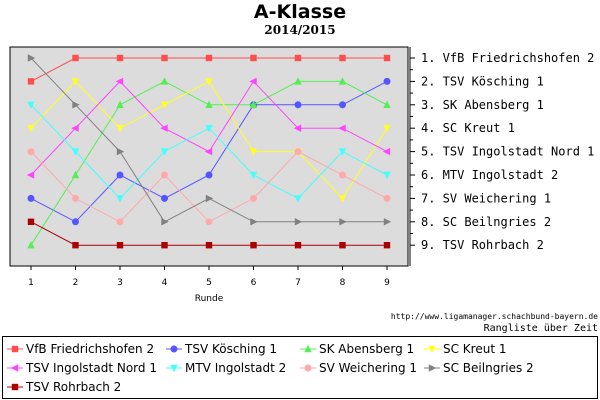 This screenshot has width=600, height=400. I want to click on legend-item: SK Abensberg 1, so click(357, 349).